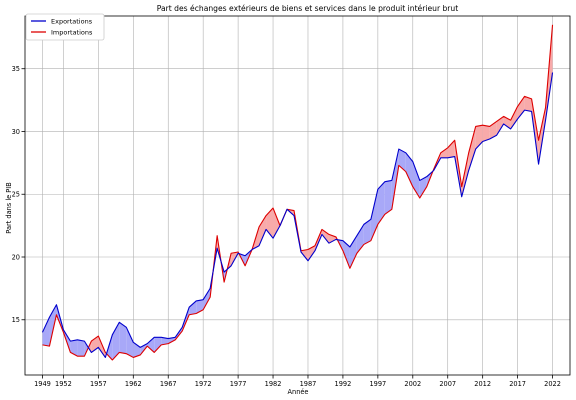 This screenshot has width=576, height=400. What do you see at coordinates (16, 257) in the screenshot?
I see `y-tick-label: 20` at bounding box center [16, 257].